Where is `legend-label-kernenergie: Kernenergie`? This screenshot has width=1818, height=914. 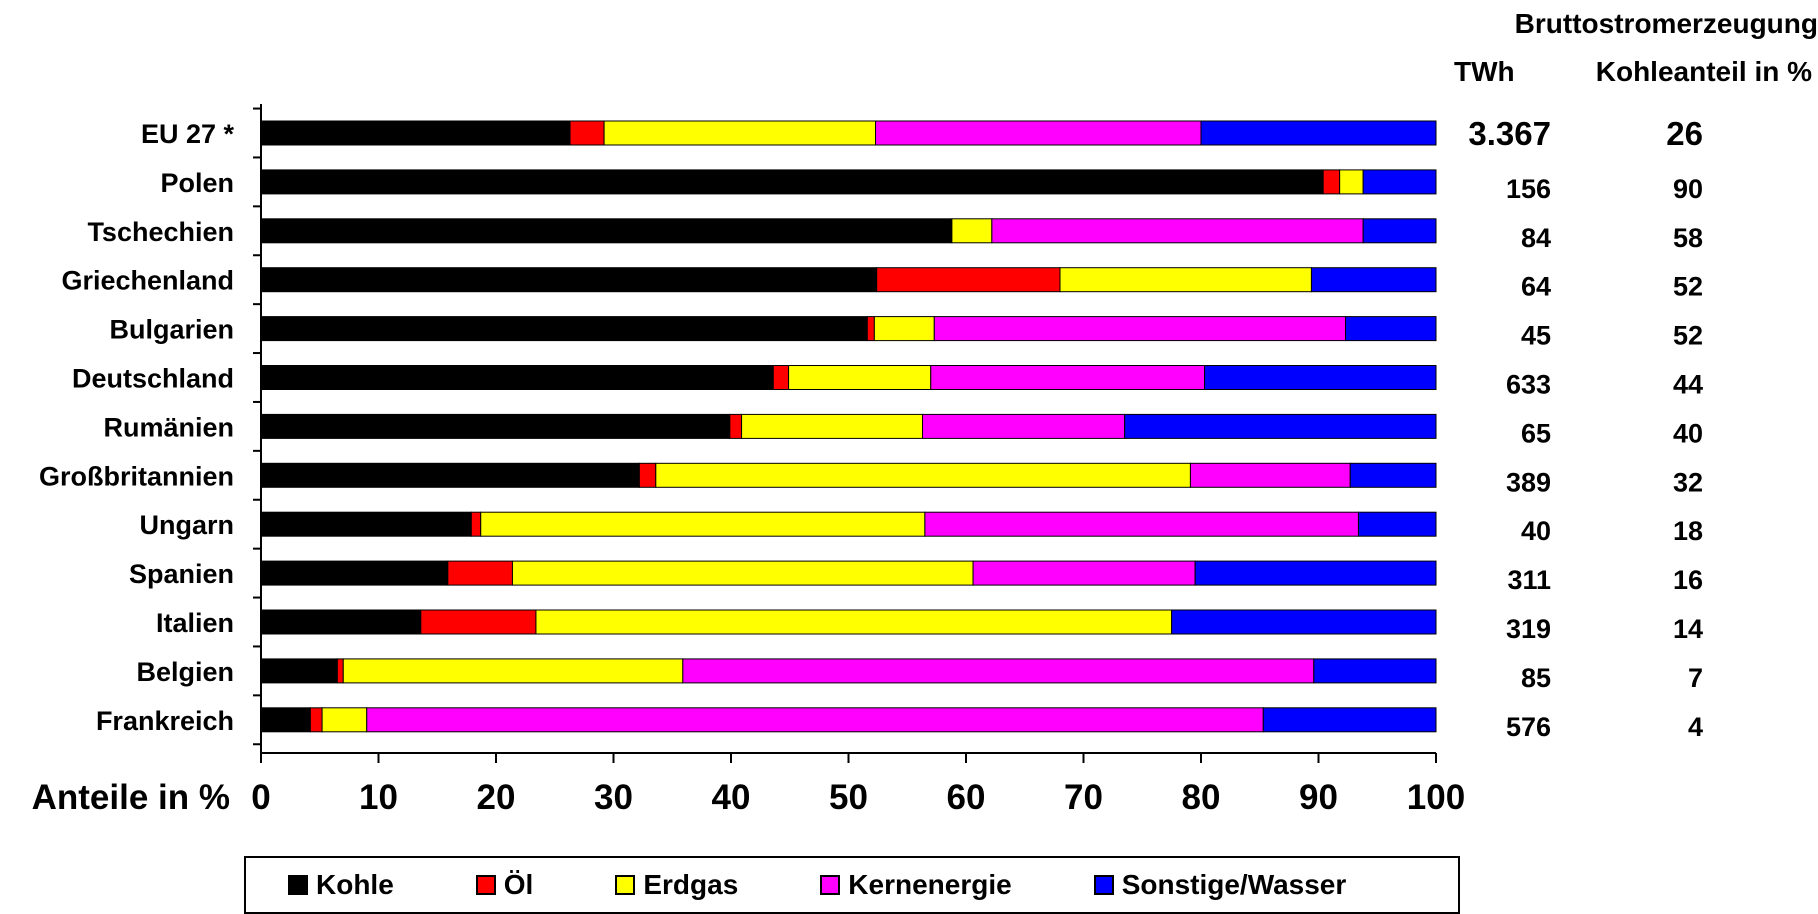
legend-label-kernenergie: Kernenergie is located at coordinates (930, 884).